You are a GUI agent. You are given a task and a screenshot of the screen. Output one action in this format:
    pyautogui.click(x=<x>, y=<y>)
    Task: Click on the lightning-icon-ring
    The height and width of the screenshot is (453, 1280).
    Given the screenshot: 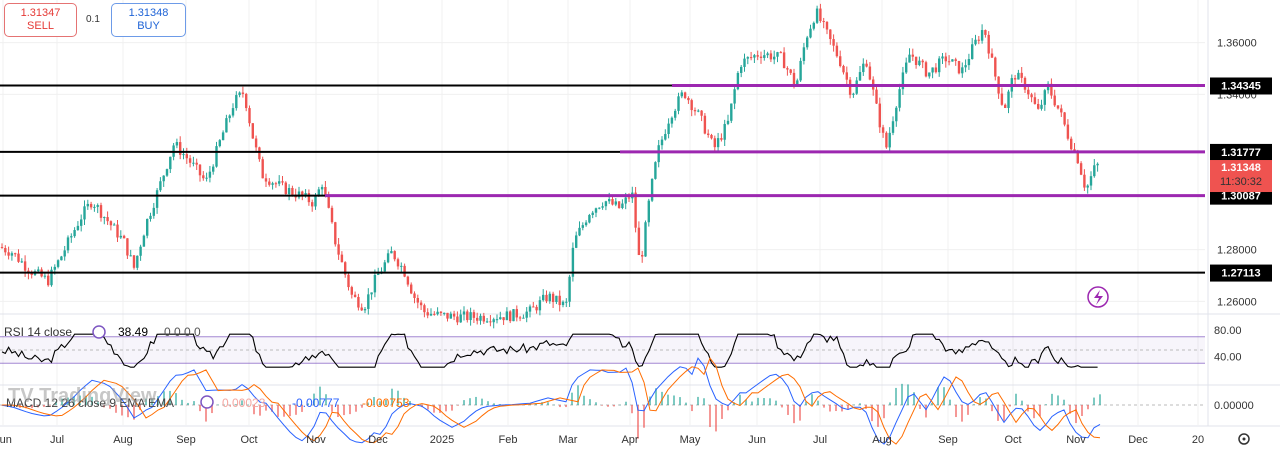 What is the action you would take?
    pyautogui.click(x=1098, y=297)
    